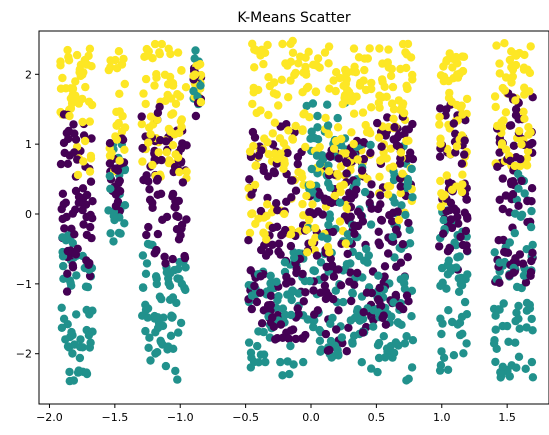 This screenshot has height=435, width=549. What do you see at coordinates (28, 74) in the screenshot?
I see `y-tick-label: 2` at bounding box center [28, 74].